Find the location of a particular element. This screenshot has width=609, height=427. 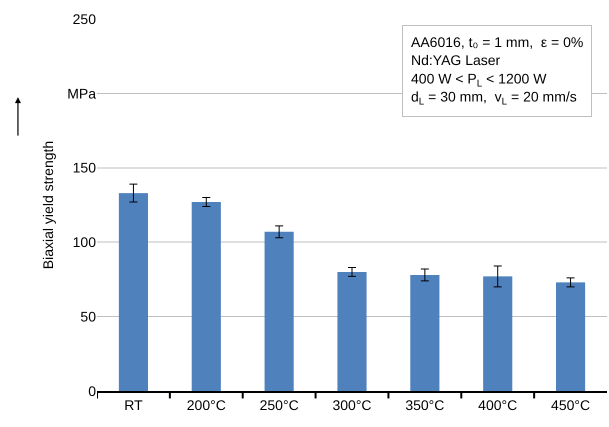

x-tick-label: 400°C is located at coordinates (498, 404).